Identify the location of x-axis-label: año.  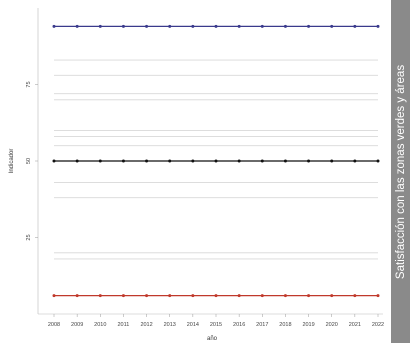
(212, 339).